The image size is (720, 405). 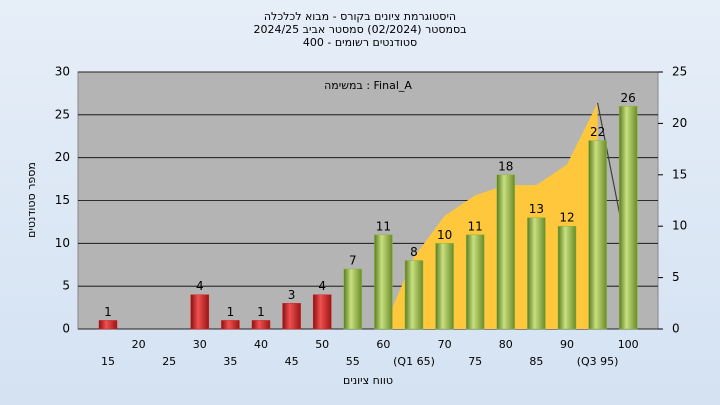 What do you see at coordinates (628, 344) in the screenshot?
I see `x-tick-label: 100` at bounding box center [628, 344].